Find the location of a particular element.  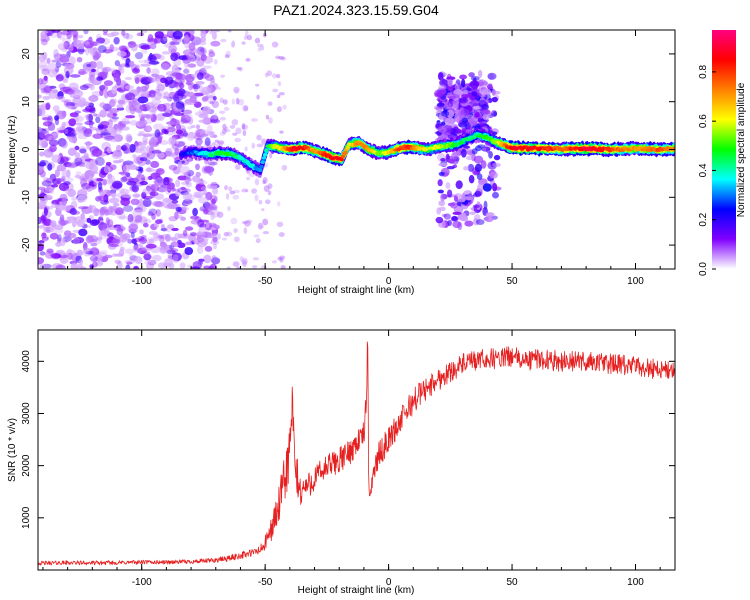

colorbar-gradient is located at coordinates (724, 149).